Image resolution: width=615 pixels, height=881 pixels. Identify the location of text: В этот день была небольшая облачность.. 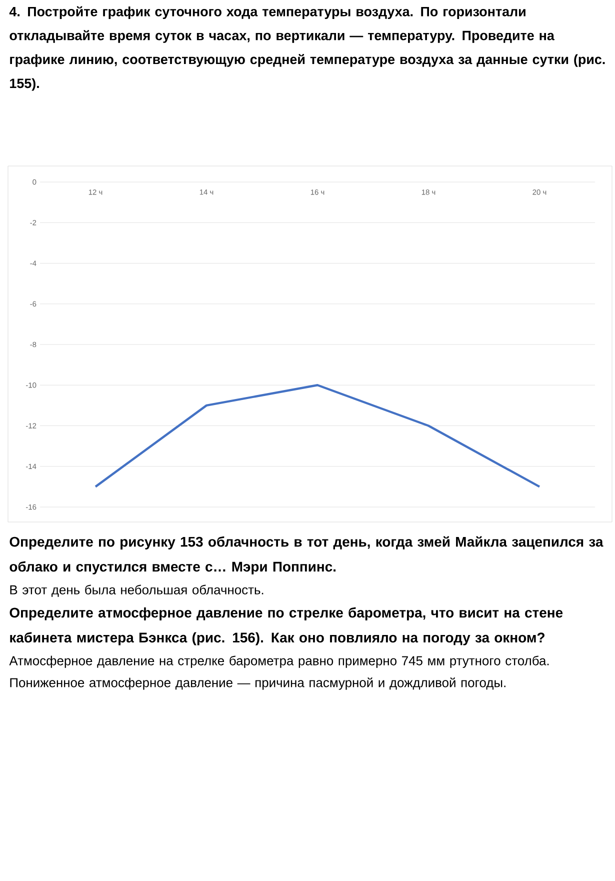
(137, 590).